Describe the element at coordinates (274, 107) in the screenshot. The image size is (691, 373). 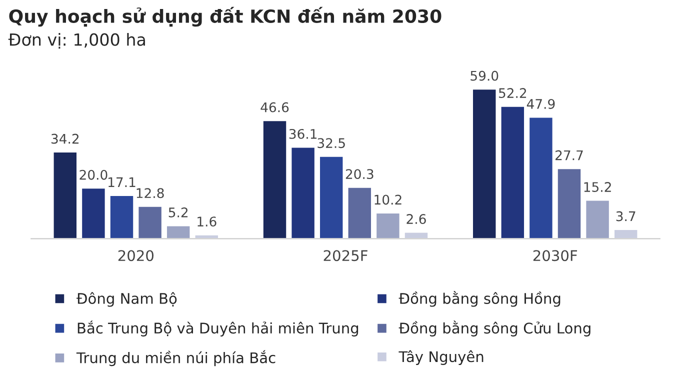
I see `data-label: 46.6` at that location.